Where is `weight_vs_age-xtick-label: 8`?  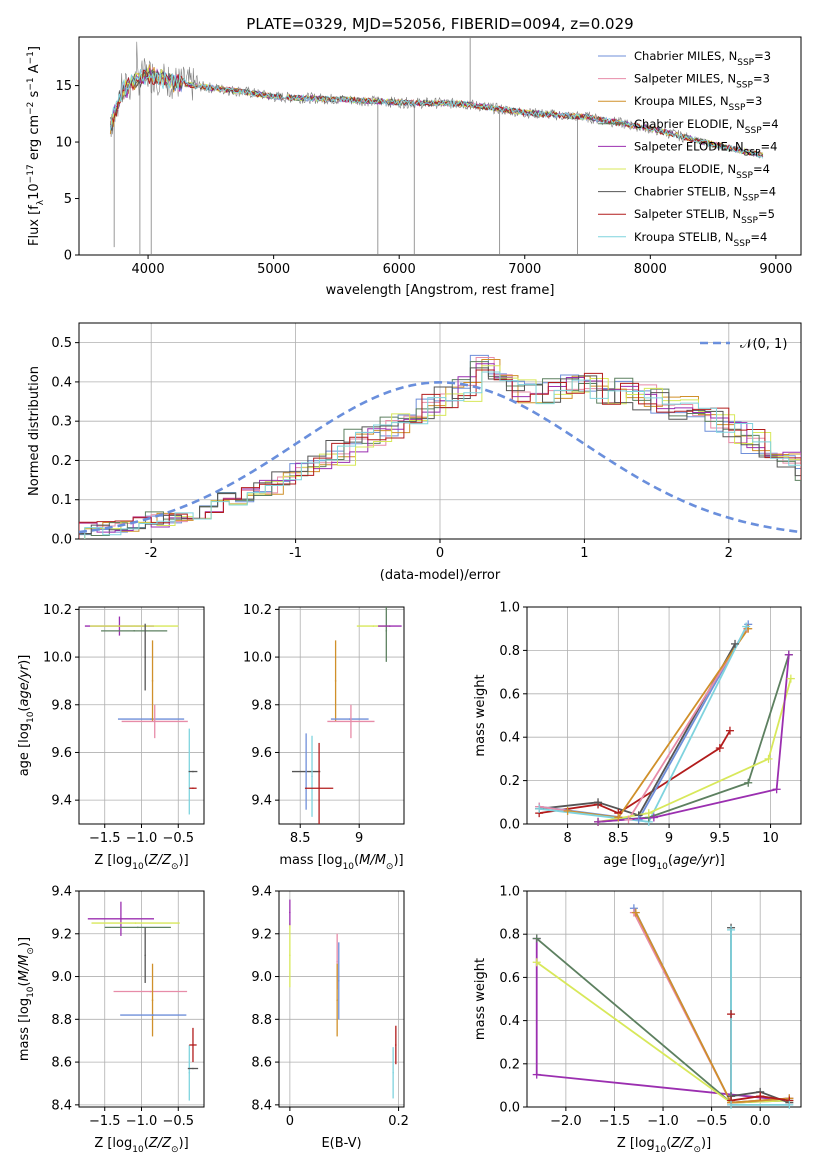 weight_vs_age-xtick-label: 8 is located at coordinates (567, 838).